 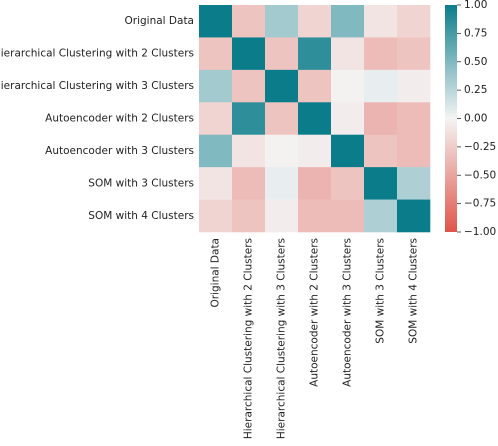 What do you see at coordinates (480, 204) in the screenshot?
I see `colorbar-tick-label-7: −0.75` at bounding box center [480, 204].